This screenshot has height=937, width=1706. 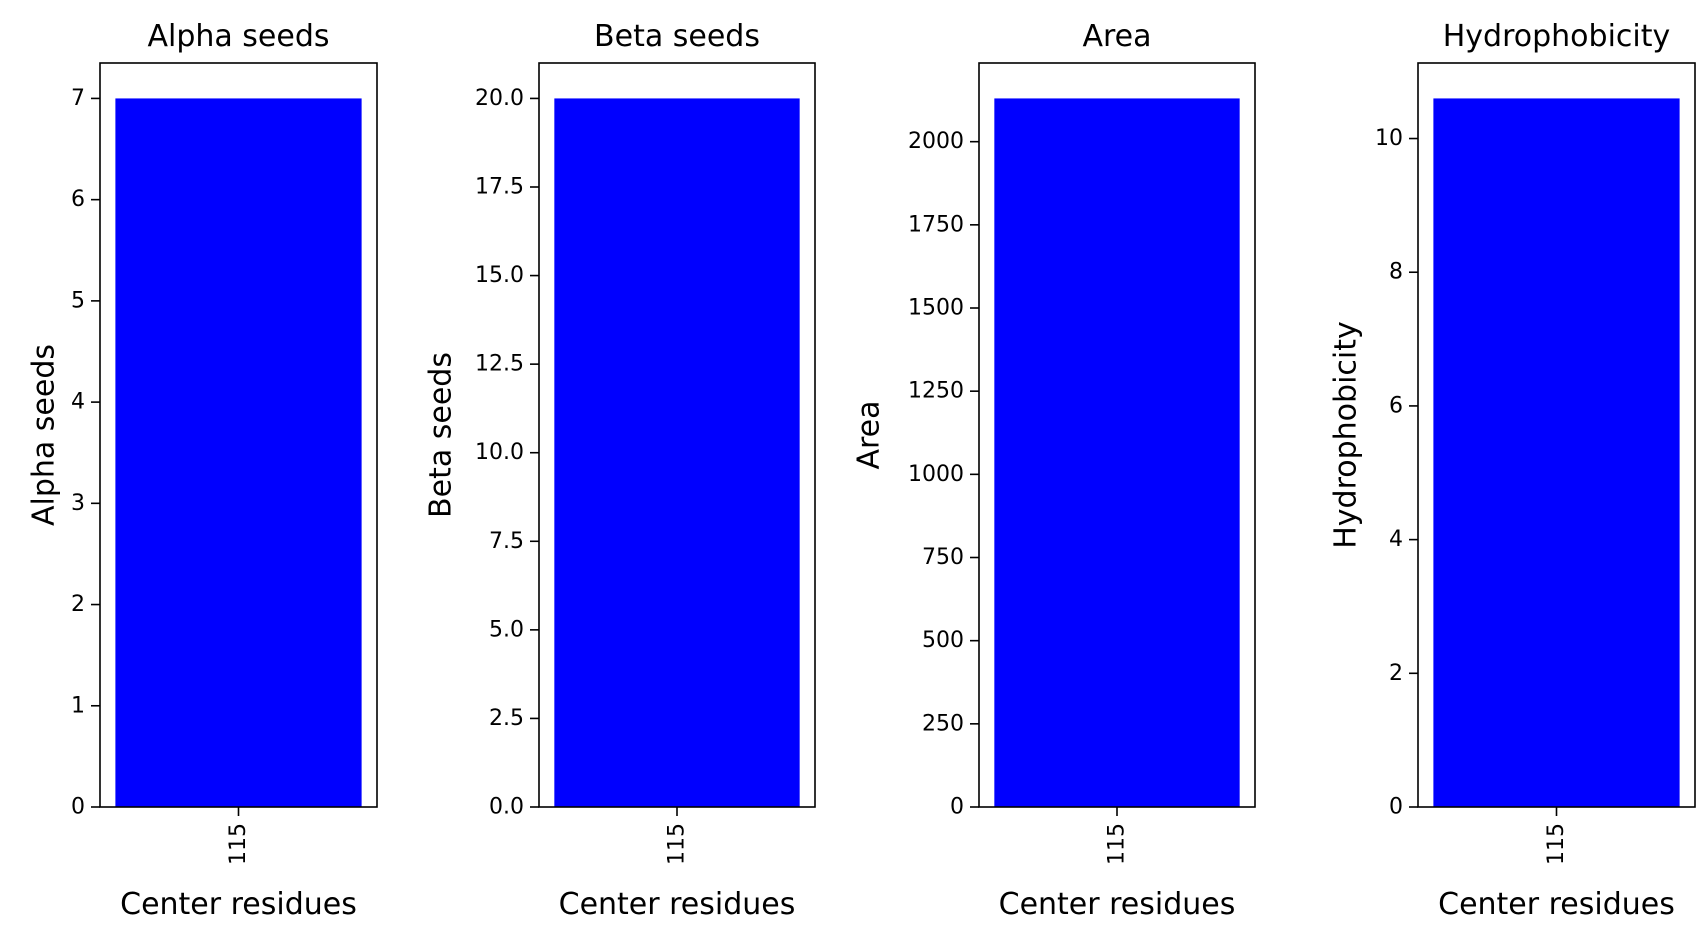 What do you see at coordinates (499, 364) in the screenshot?
I see `y-tick-label: 12.5` at bounding box center [499, 364].